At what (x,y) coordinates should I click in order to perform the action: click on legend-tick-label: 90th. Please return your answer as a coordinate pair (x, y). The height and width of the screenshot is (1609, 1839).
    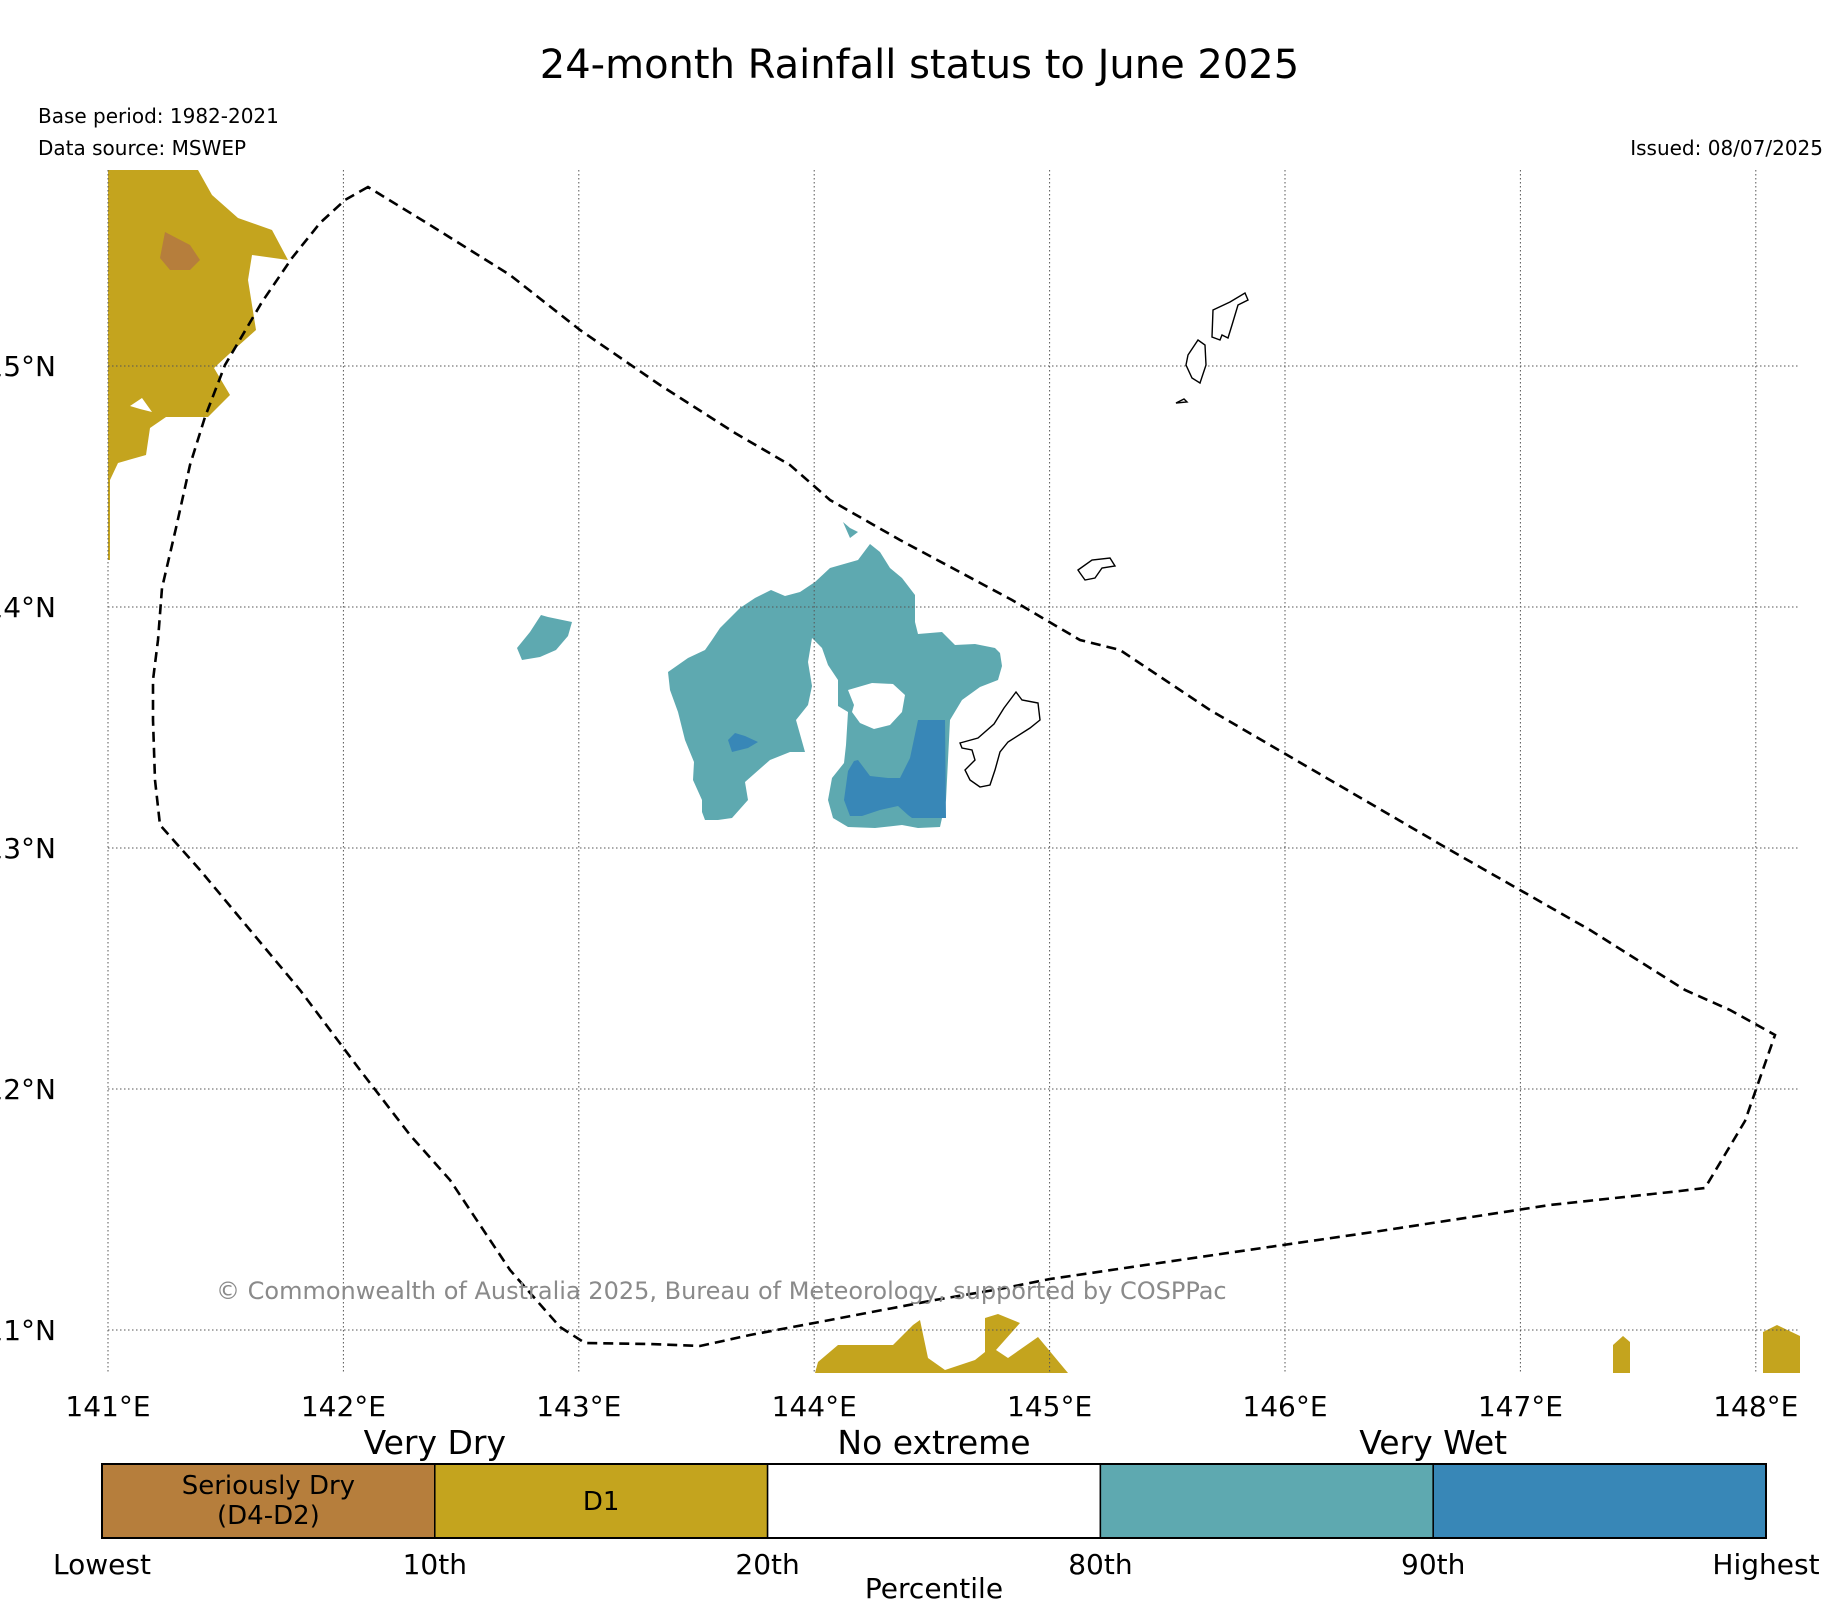
    Looking at the image, I should click on (1433, 1564).